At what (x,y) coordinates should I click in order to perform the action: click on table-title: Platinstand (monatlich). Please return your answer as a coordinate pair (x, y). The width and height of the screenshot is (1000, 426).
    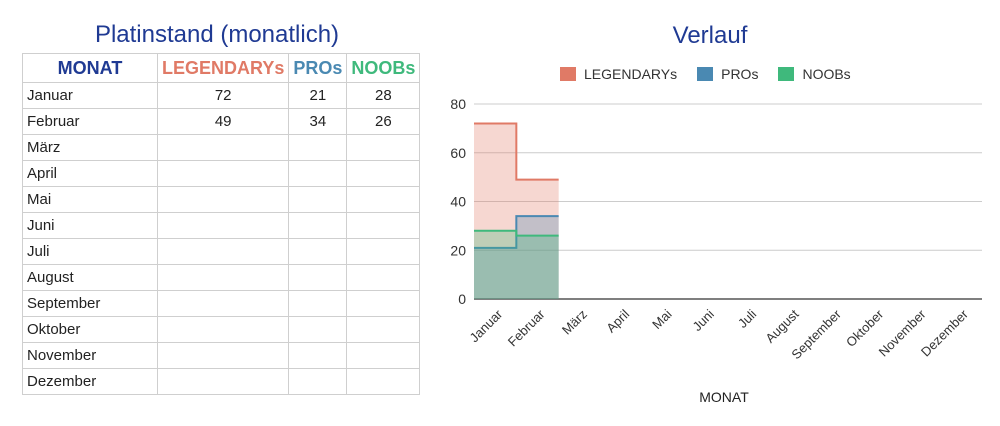
    Looking at the image, I should click on (217, 34).